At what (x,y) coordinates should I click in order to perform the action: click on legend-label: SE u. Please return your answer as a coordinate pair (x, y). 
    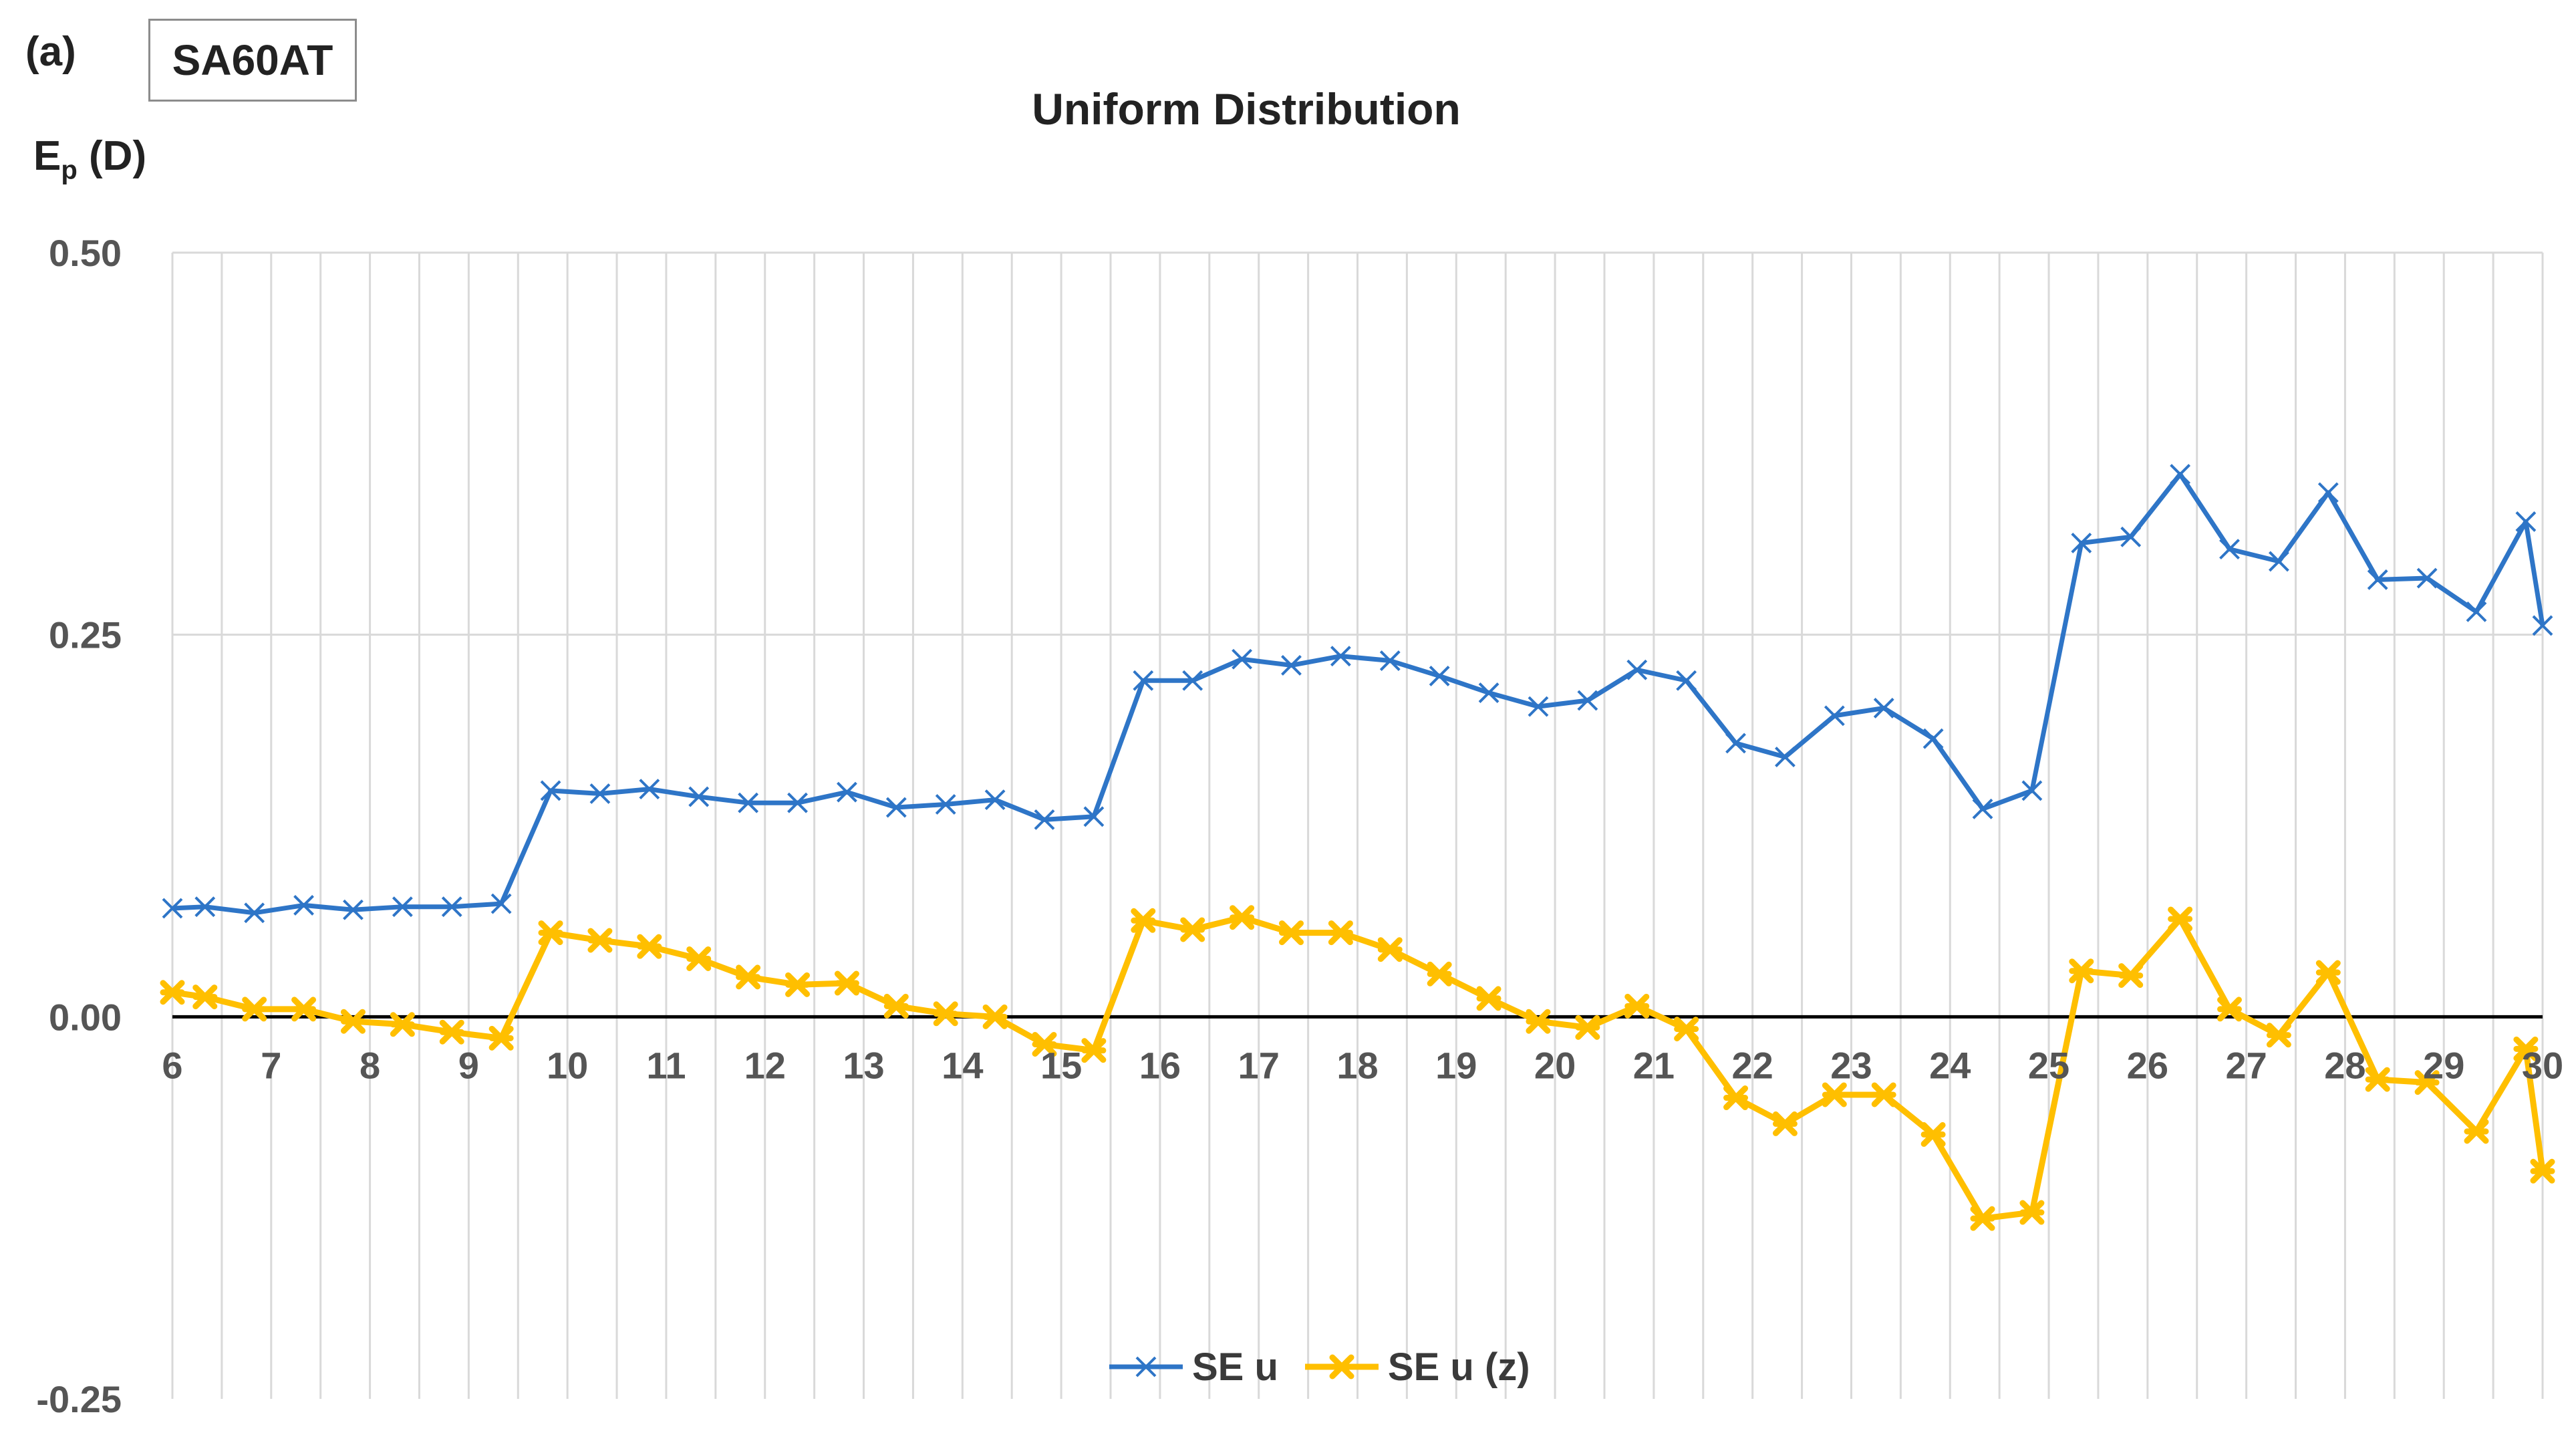
    Looking at the image, I should click on (1235, 1367).